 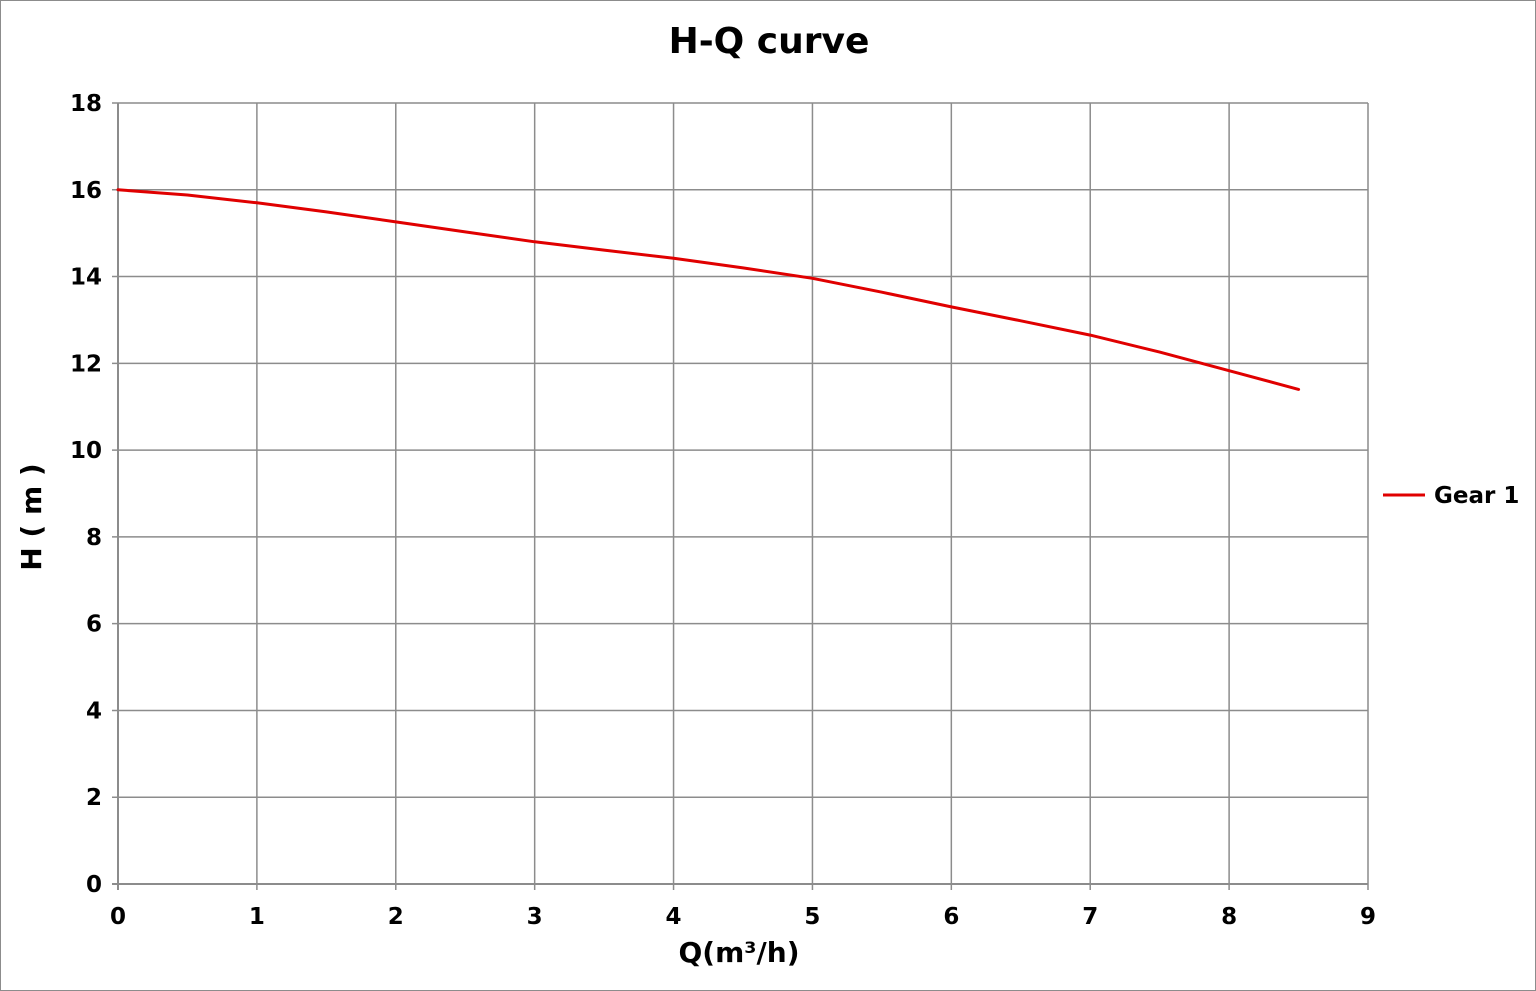 What do you see at coordinates (1090, 917) in the screenshot?
I see `x-tick-label: 7` at bounding box center [1090, 917].